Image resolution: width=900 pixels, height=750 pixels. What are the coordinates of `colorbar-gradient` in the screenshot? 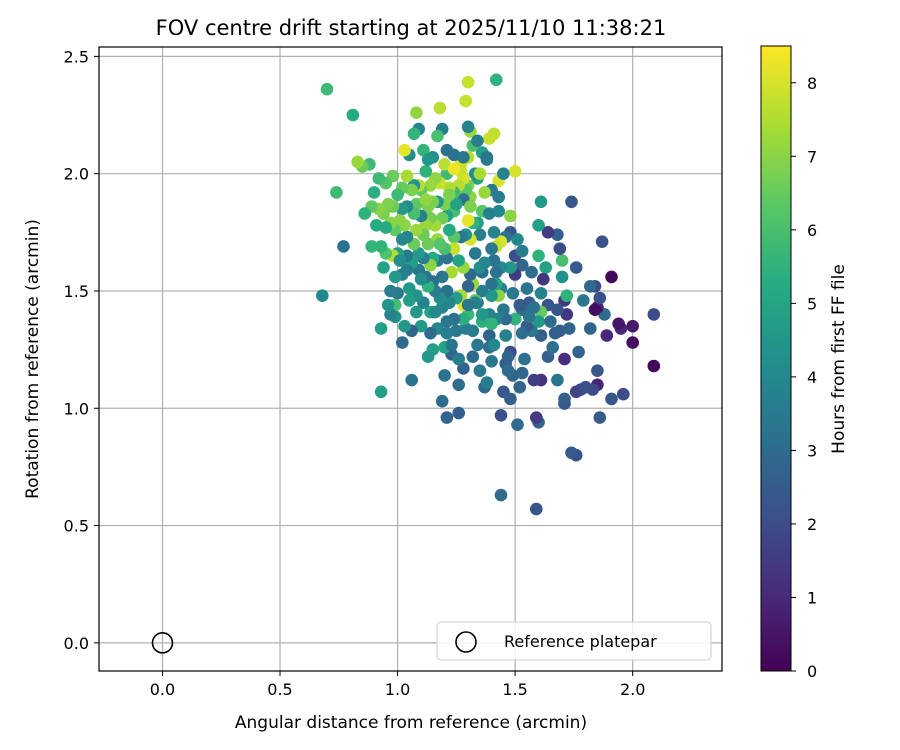 It's located at (776, 358).